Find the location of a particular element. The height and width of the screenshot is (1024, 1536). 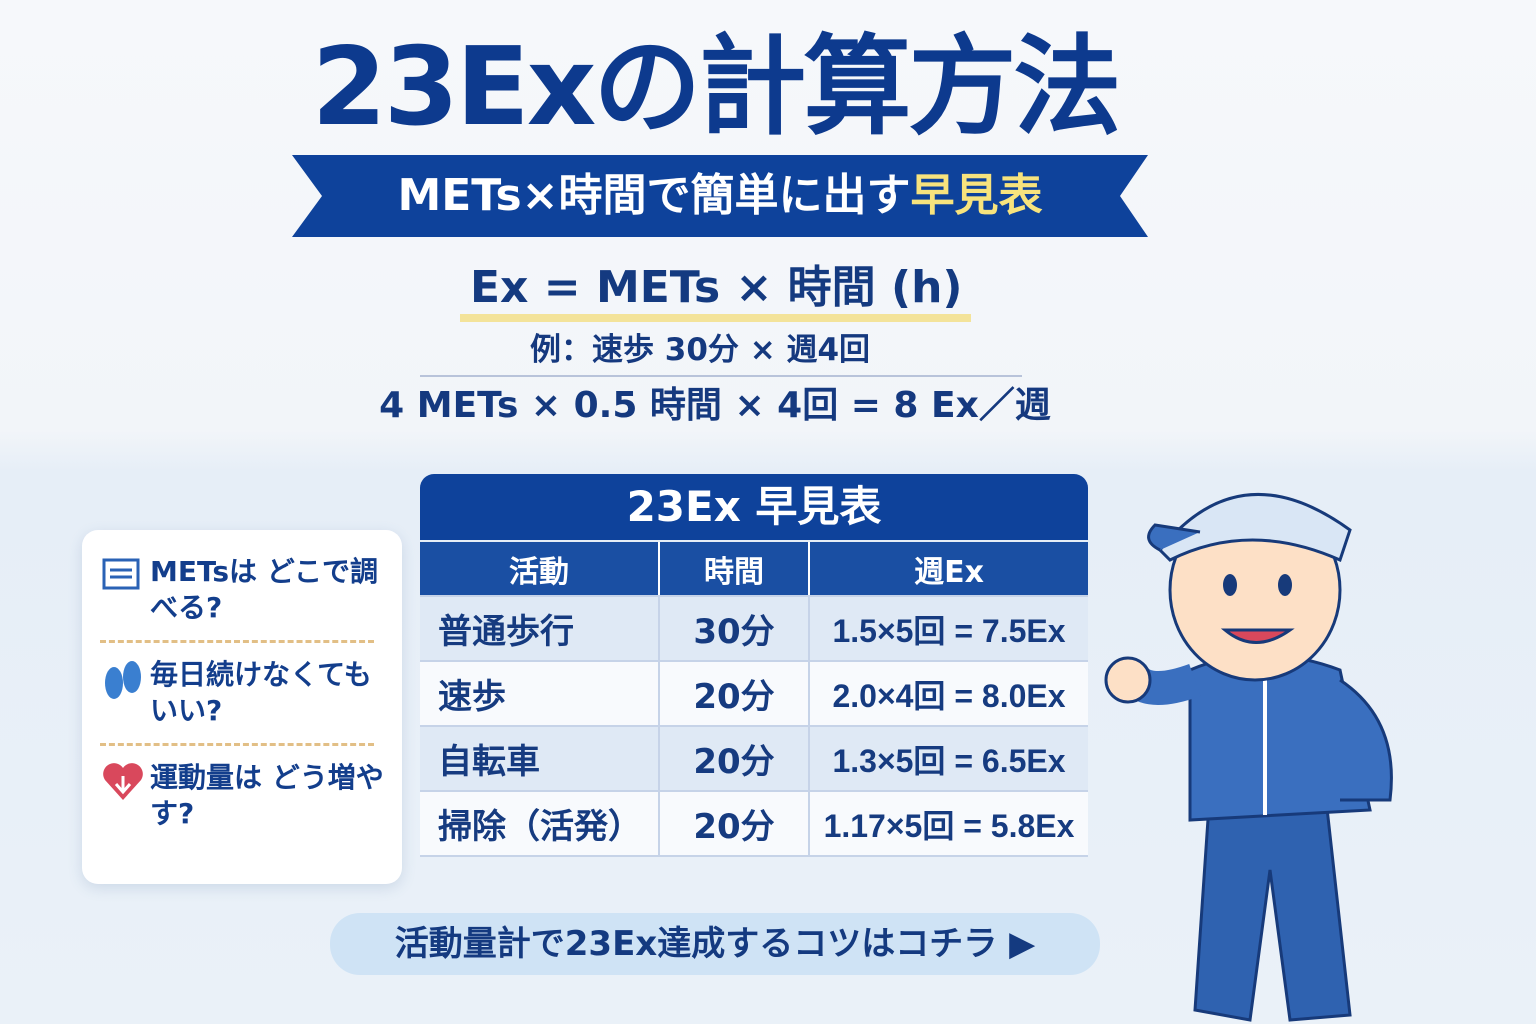

example-text: 例：速歩 30分 × 週4回 is located at coordinates (700, 350).